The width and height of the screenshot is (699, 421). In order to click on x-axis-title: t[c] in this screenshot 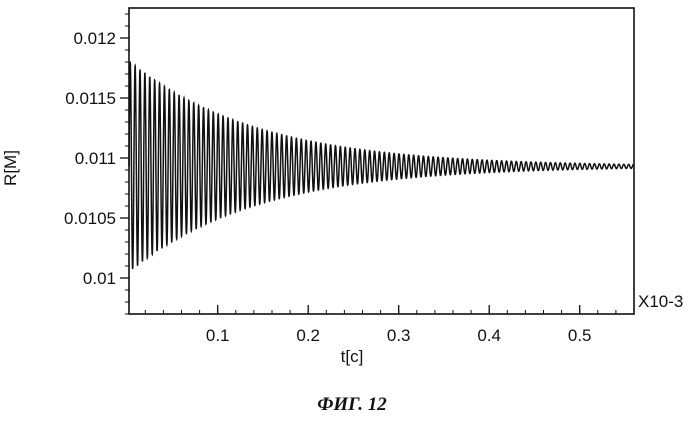, I will do `click(352, 356)`.